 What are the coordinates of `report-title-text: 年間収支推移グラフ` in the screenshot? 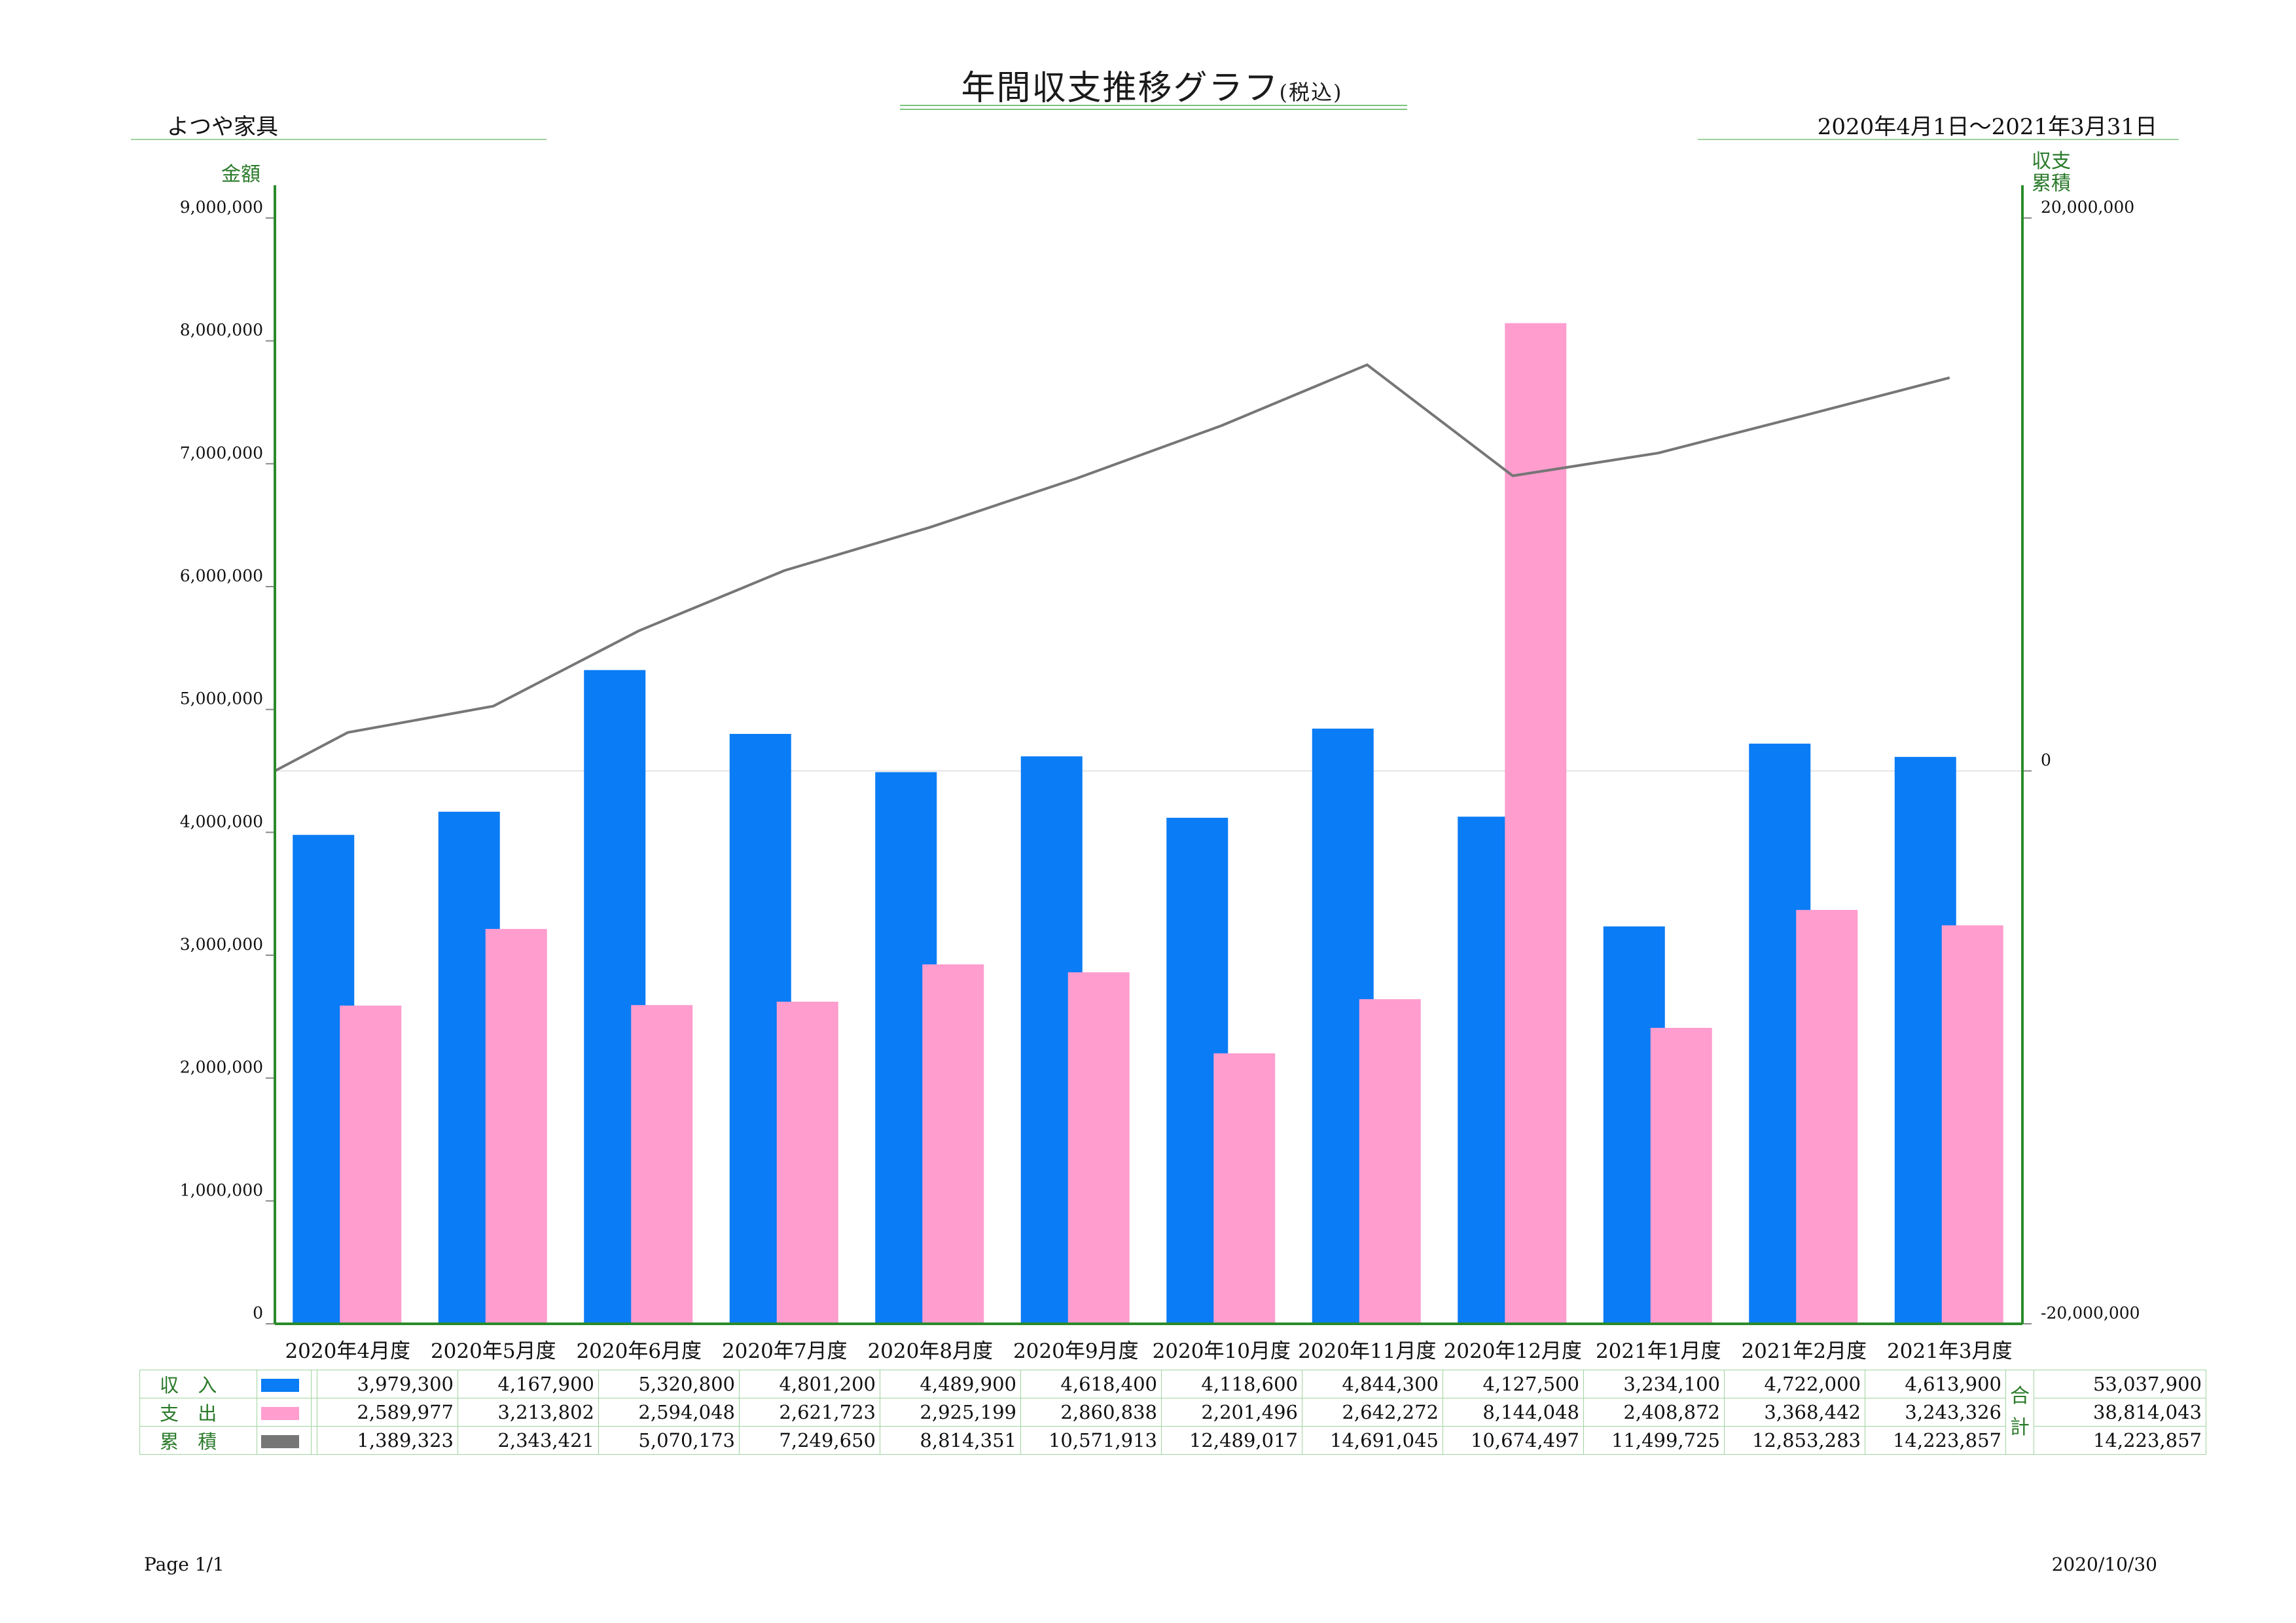 It's located at (1120, 88).